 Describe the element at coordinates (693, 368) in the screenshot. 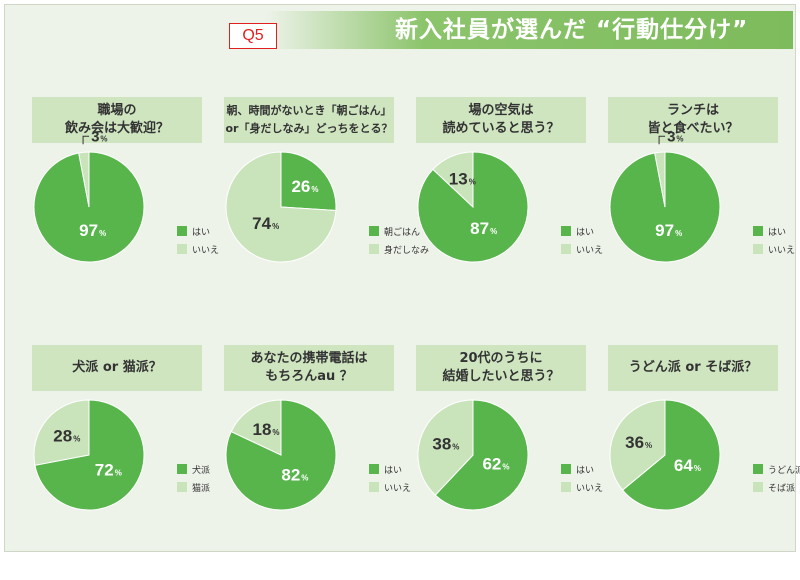

I see `question-title: うどん派 or そば派？` at that location.